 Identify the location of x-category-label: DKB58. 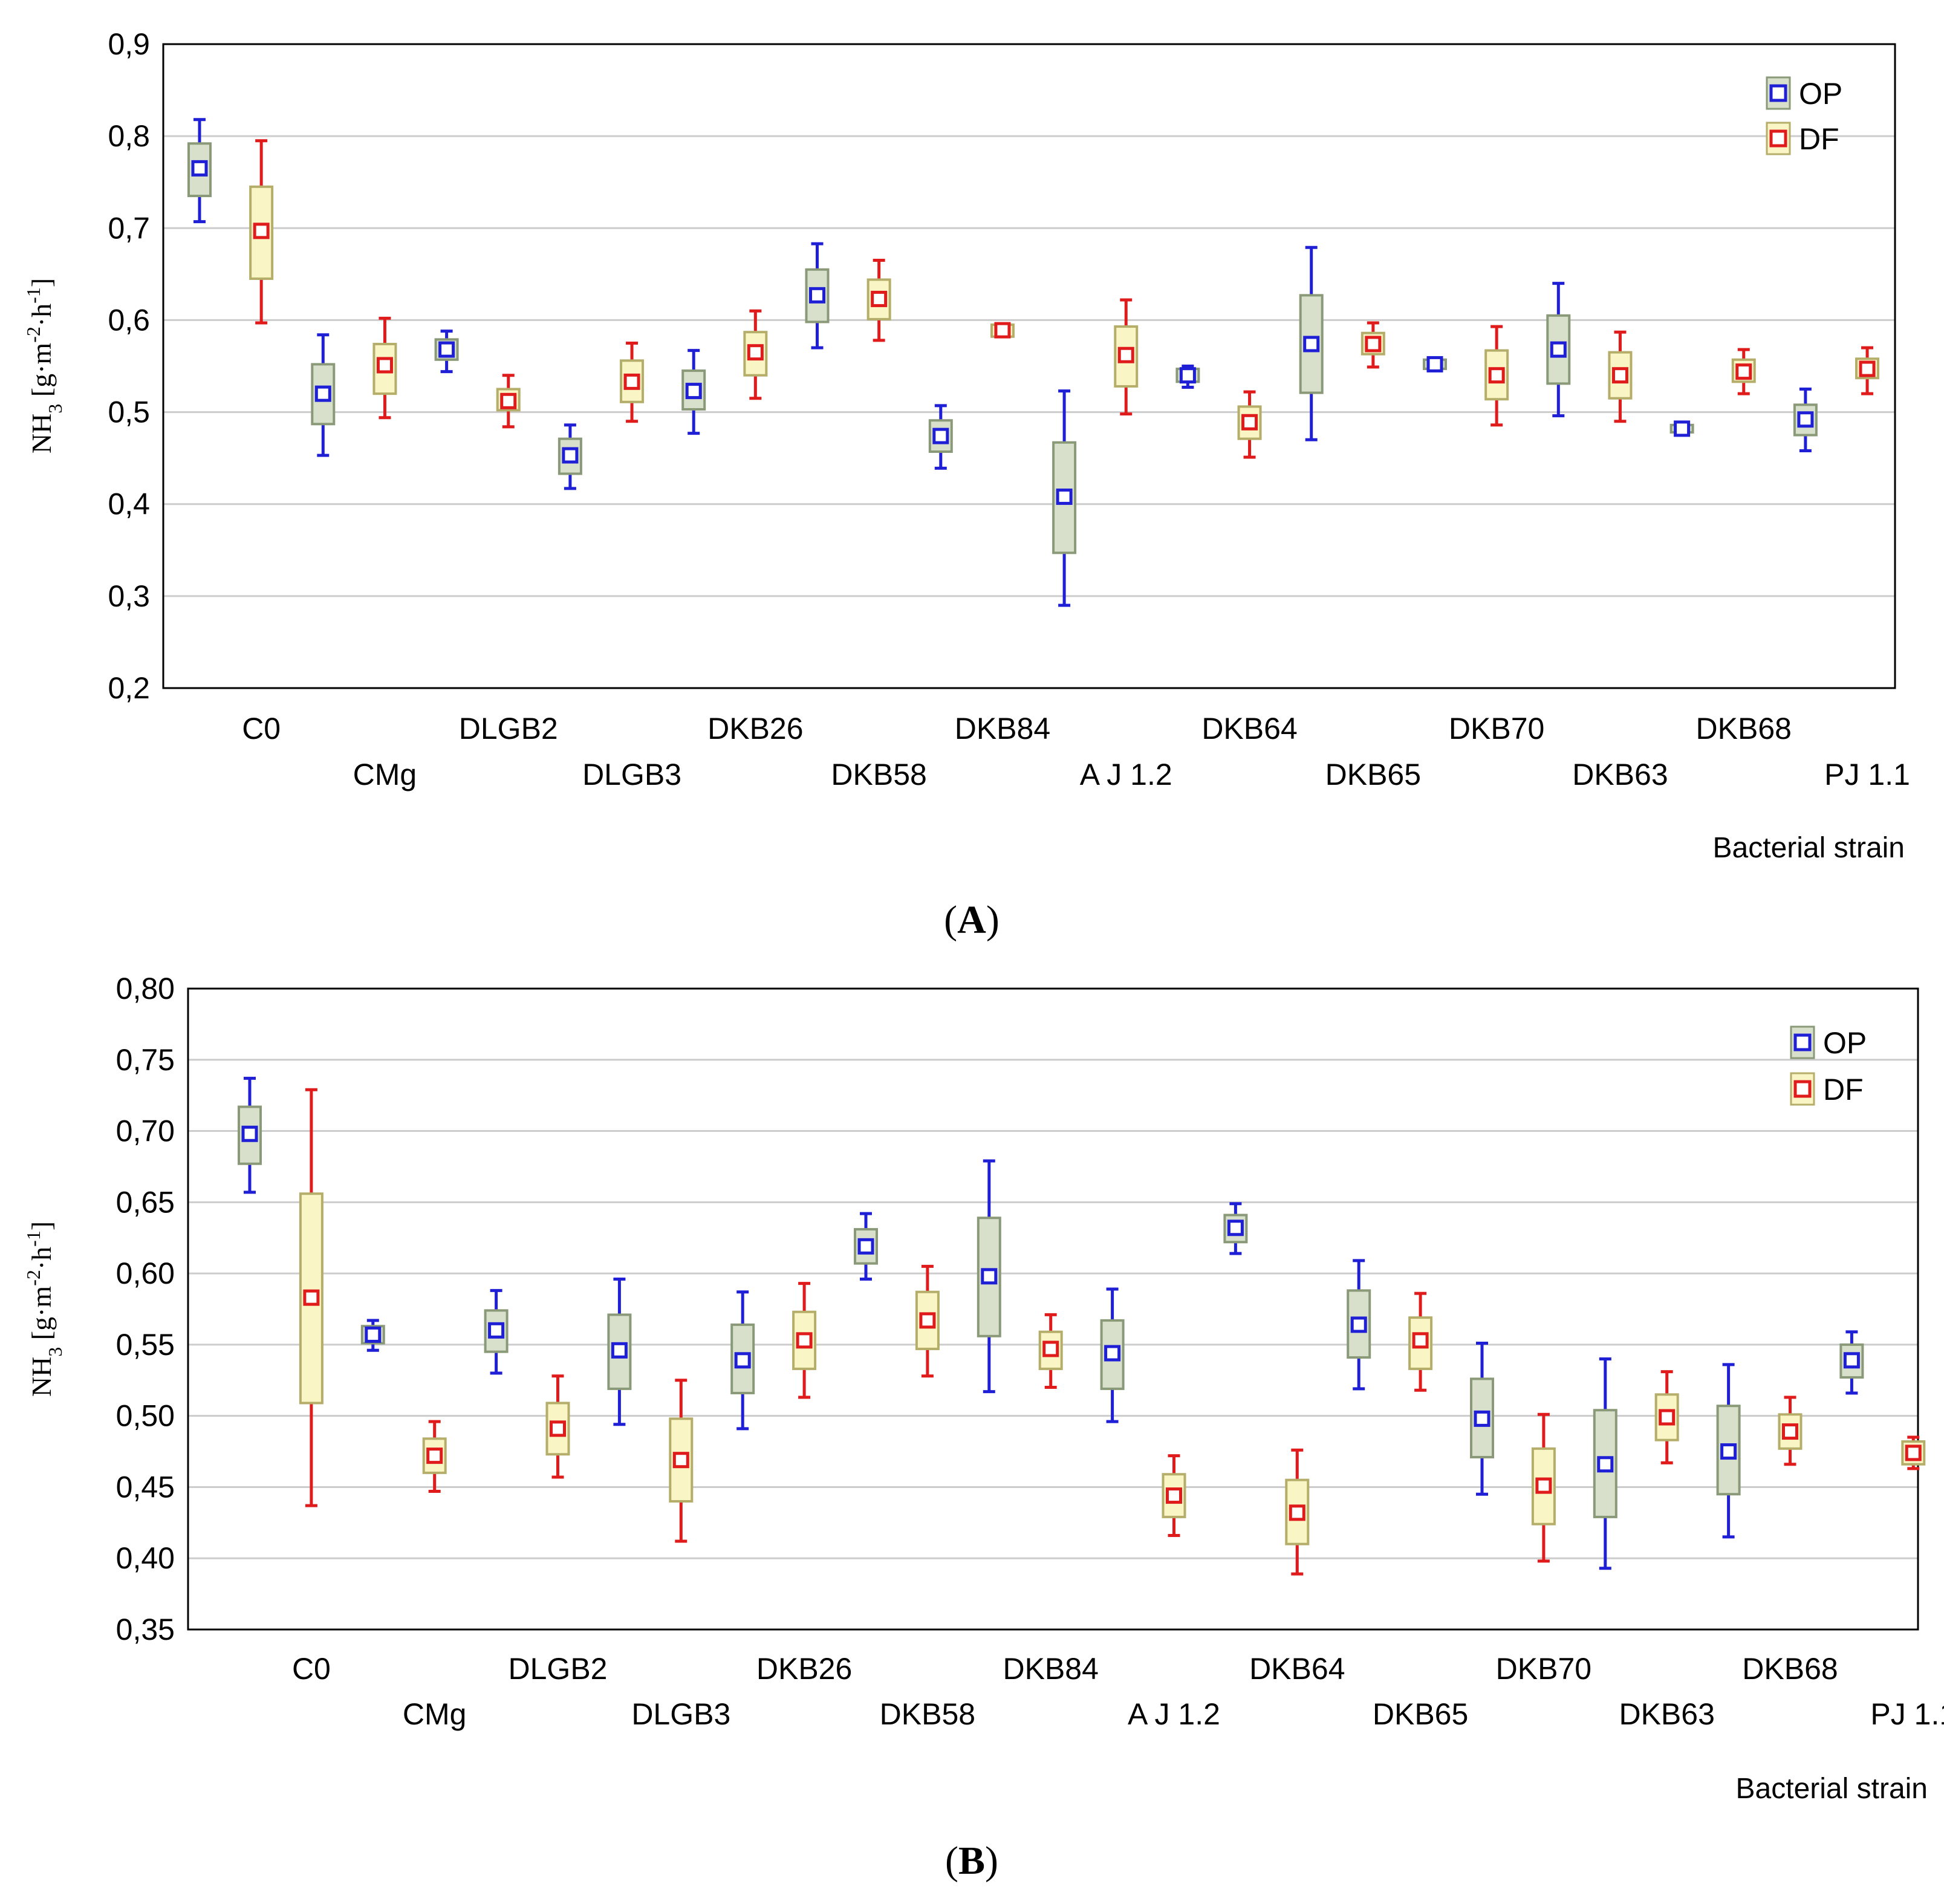
(878, 774).